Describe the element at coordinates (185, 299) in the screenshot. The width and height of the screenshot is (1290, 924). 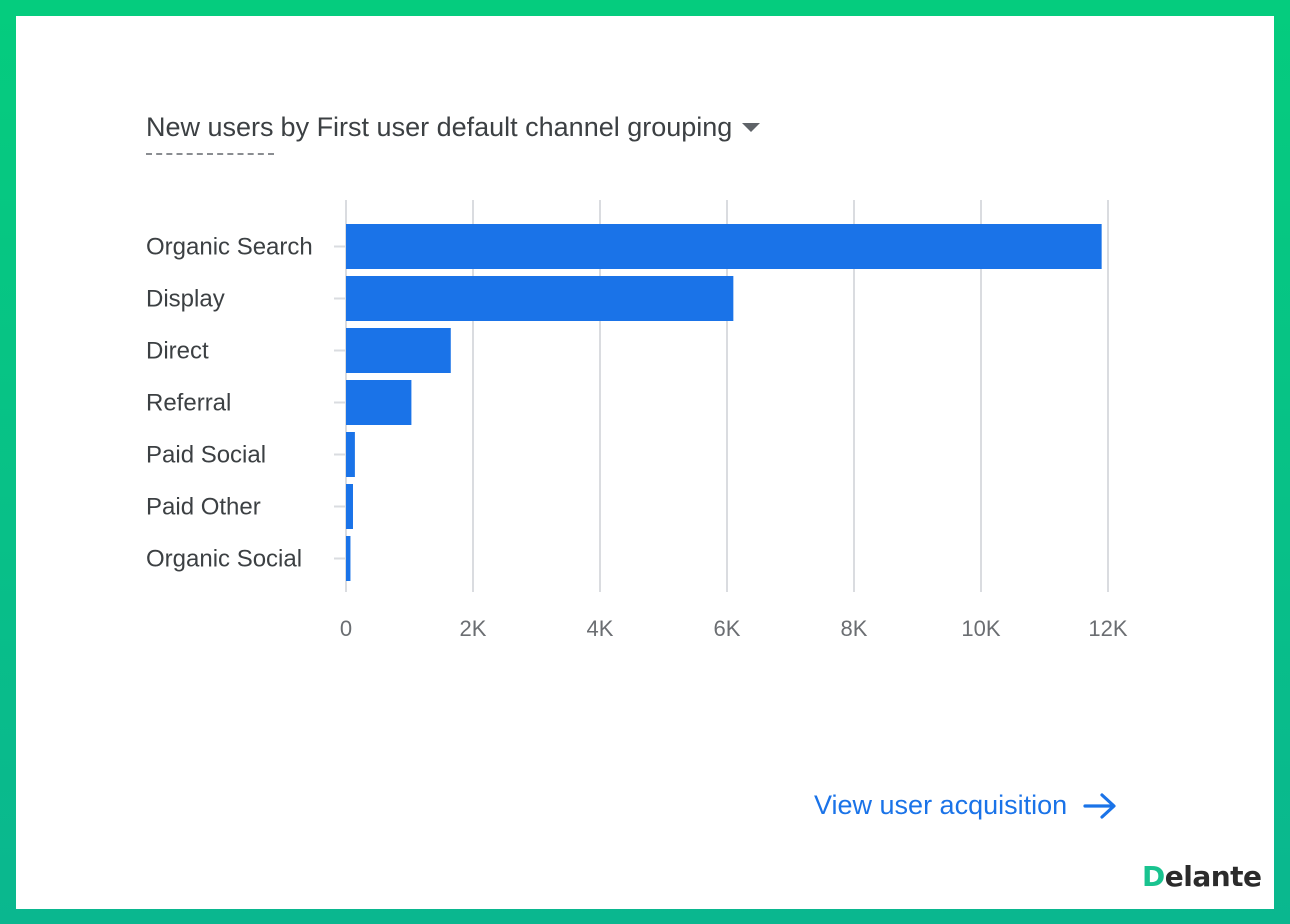
I see `category-label: Display` at that location.